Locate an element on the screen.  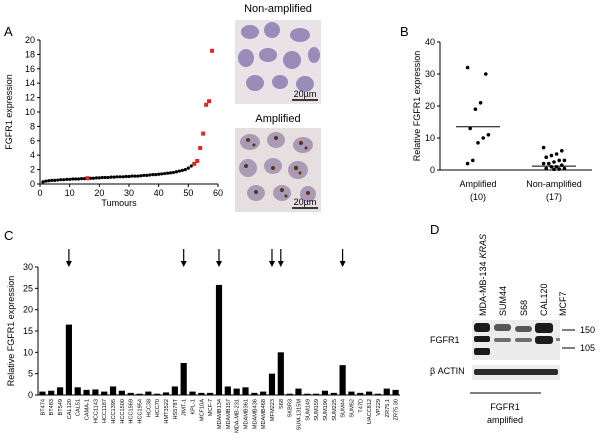
x-tick-label: CAL51 is located at coordinates (79, 407).